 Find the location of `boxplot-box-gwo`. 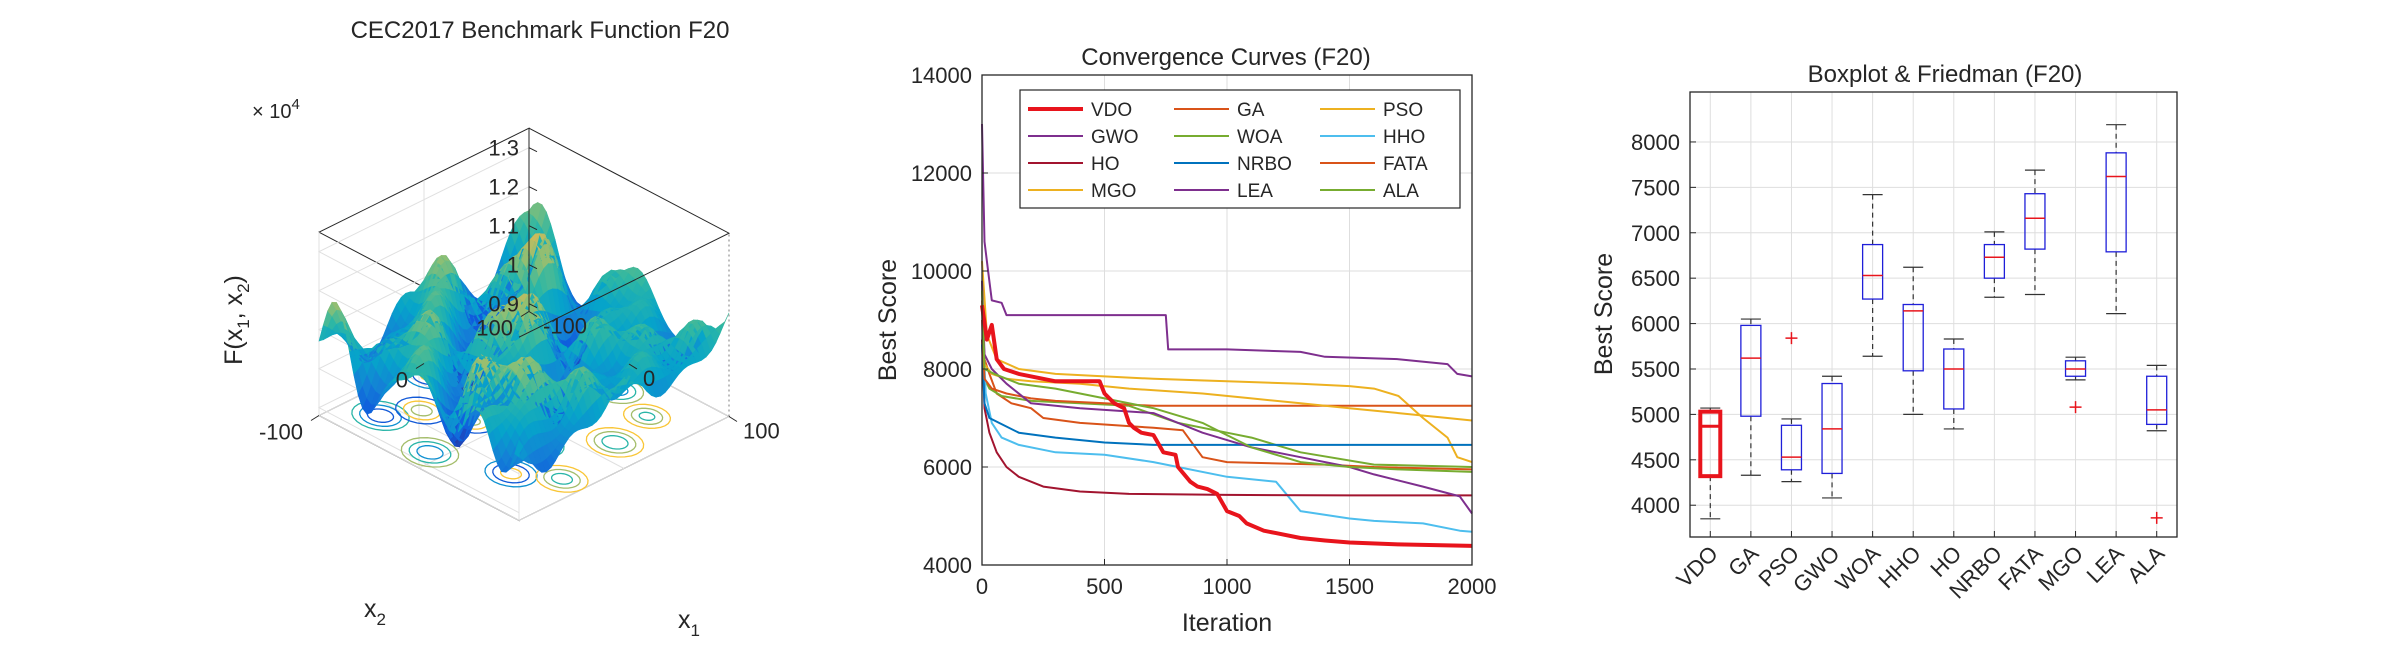

boxplot-box-gwo is located at coordinates (1832, 437).